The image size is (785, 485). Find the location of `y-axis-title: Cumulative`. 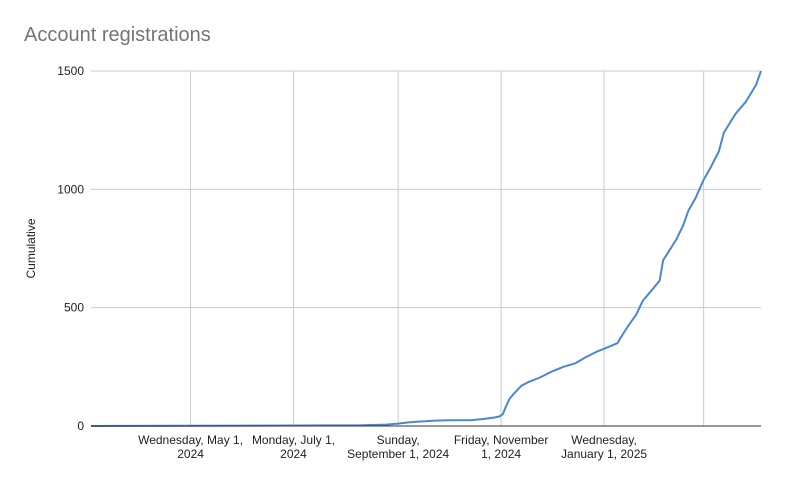

y-axis-title: Cumulative is located at coordinates (31, 248).